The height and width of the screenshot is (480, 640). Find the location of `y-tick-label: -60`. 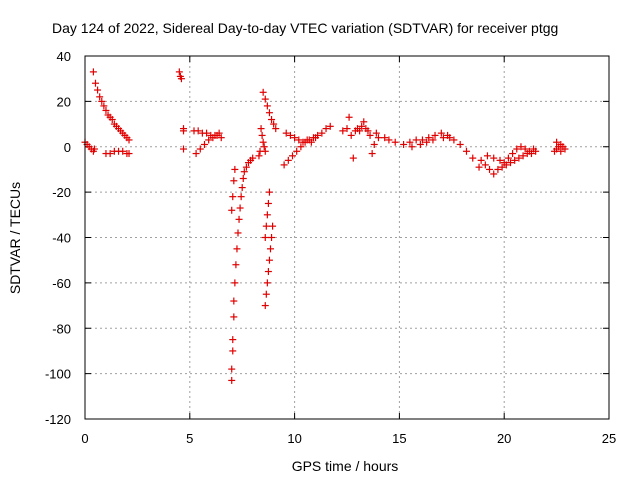

y-tick-label: -60 is located at coordinates (61, 283).